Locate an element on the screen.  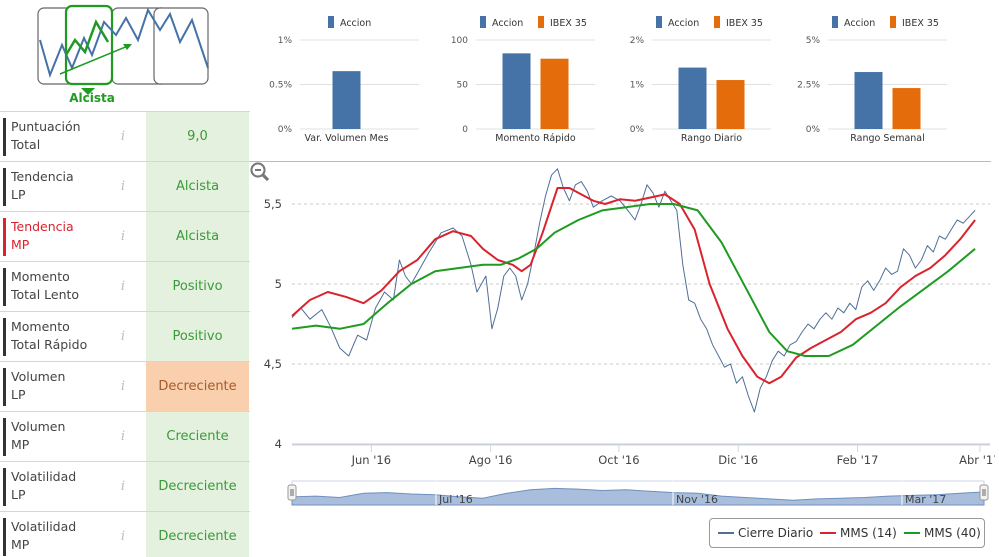
indicator-row: Tendencia LP i Alcista is located at coordinates (125, 186).